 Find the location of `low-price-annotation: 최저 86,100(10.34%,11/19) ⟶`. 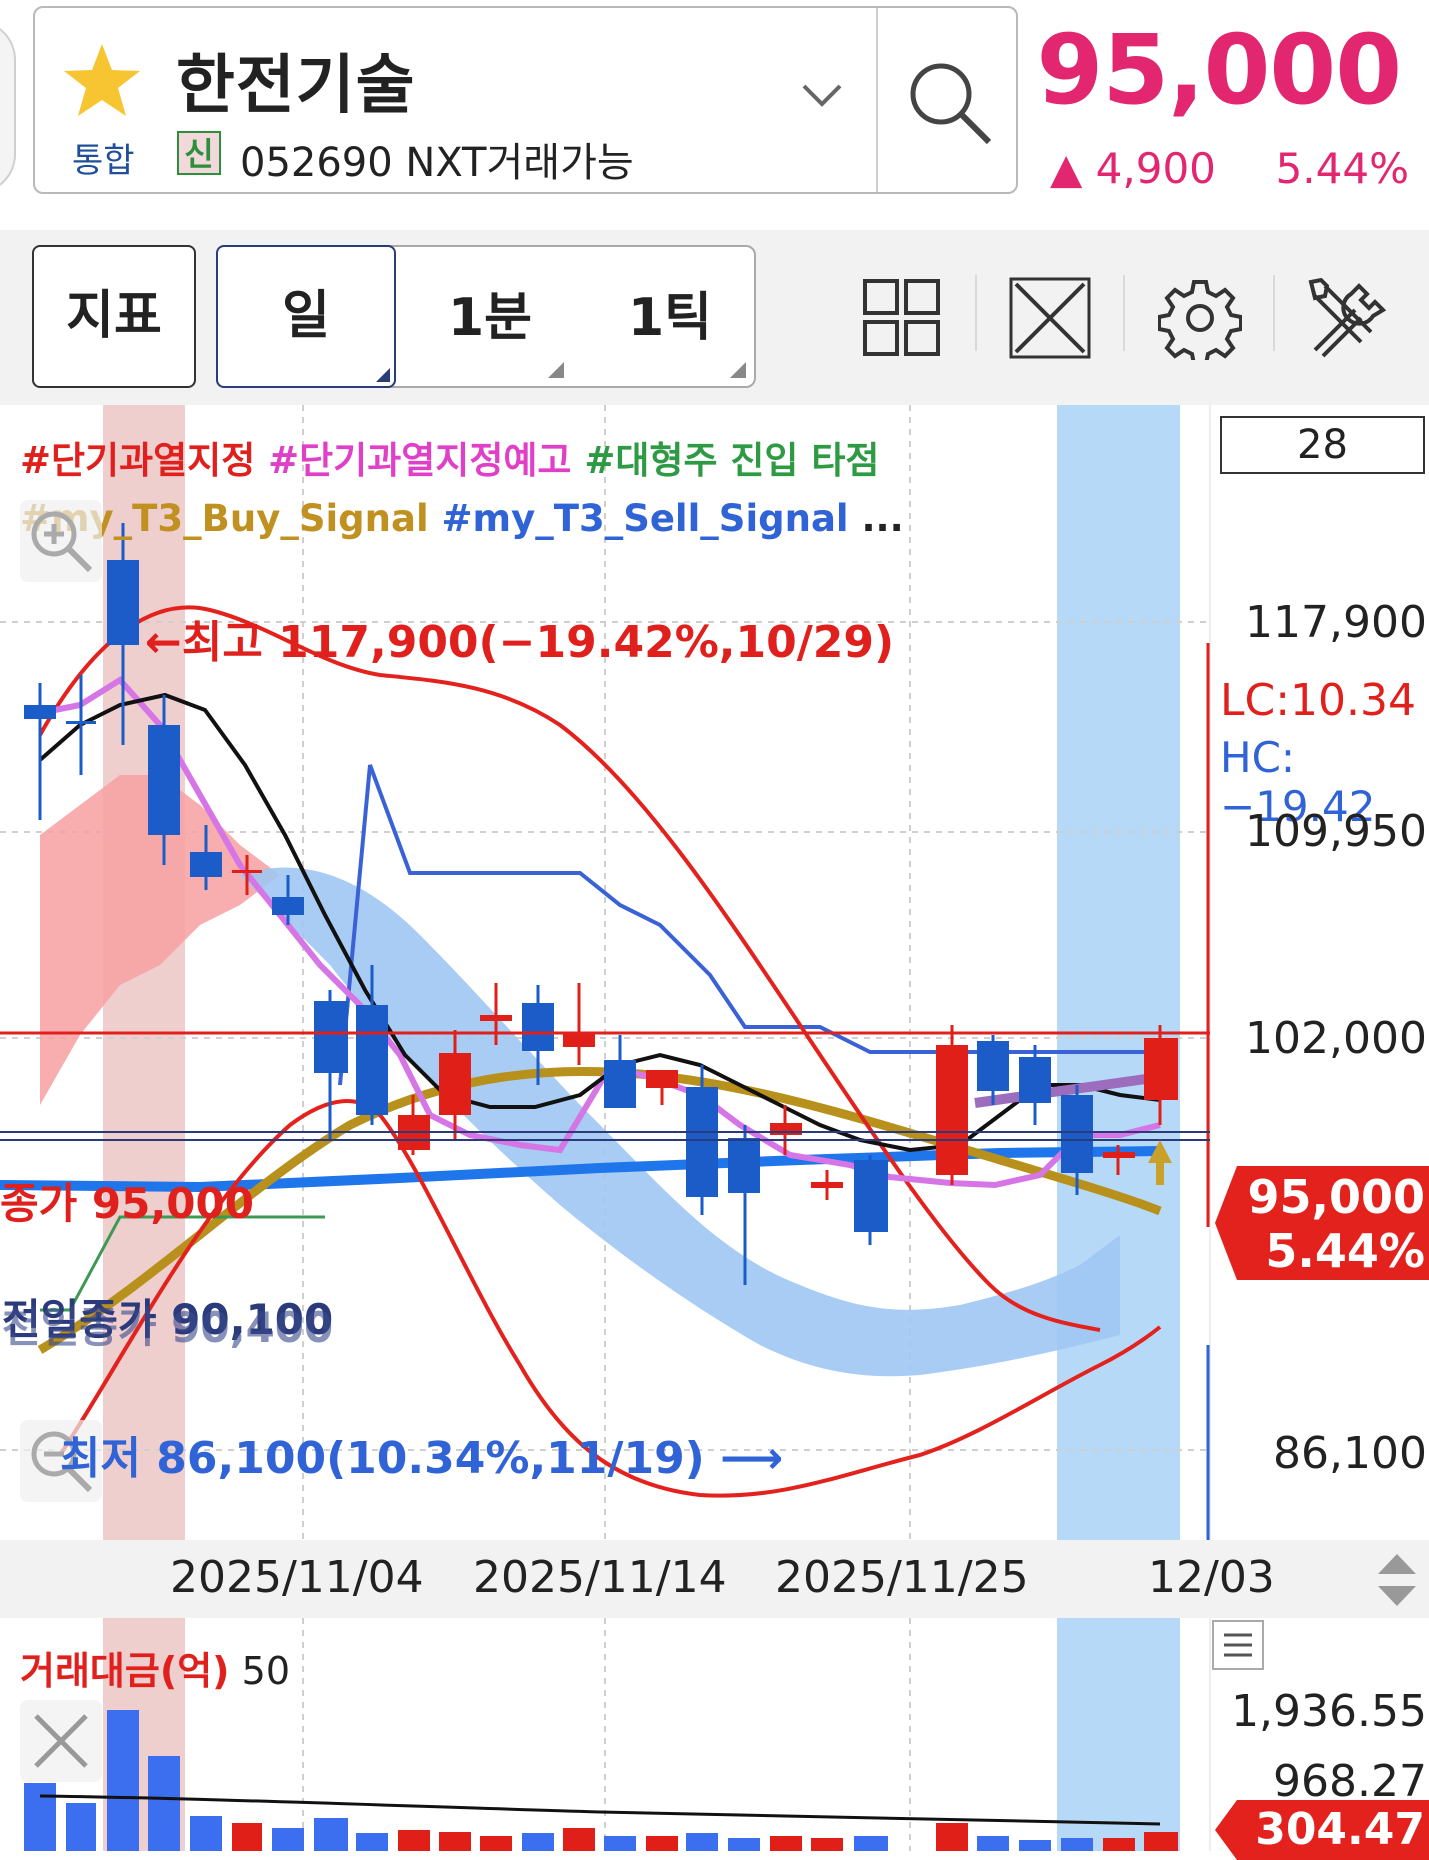

low-price-annotation: 최저 86,100(10.34%,11/19) ⟶ is located at coordinates (422, 1458).